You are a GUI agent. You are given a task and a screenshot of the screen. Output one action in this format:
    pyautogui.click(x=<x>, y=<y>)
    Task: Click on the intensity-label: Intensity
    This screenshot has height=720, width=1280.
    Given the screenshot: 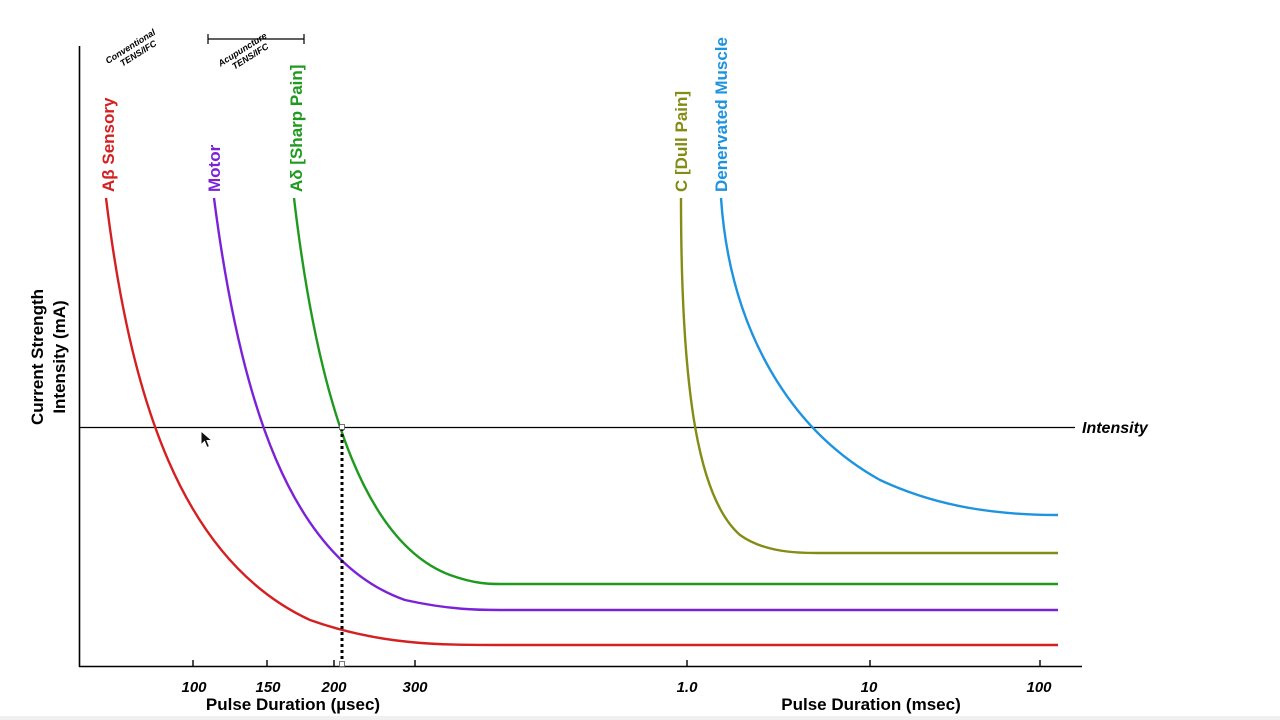 What is the action you would take?
    pyautogui.click(x=1115, y=428)
    